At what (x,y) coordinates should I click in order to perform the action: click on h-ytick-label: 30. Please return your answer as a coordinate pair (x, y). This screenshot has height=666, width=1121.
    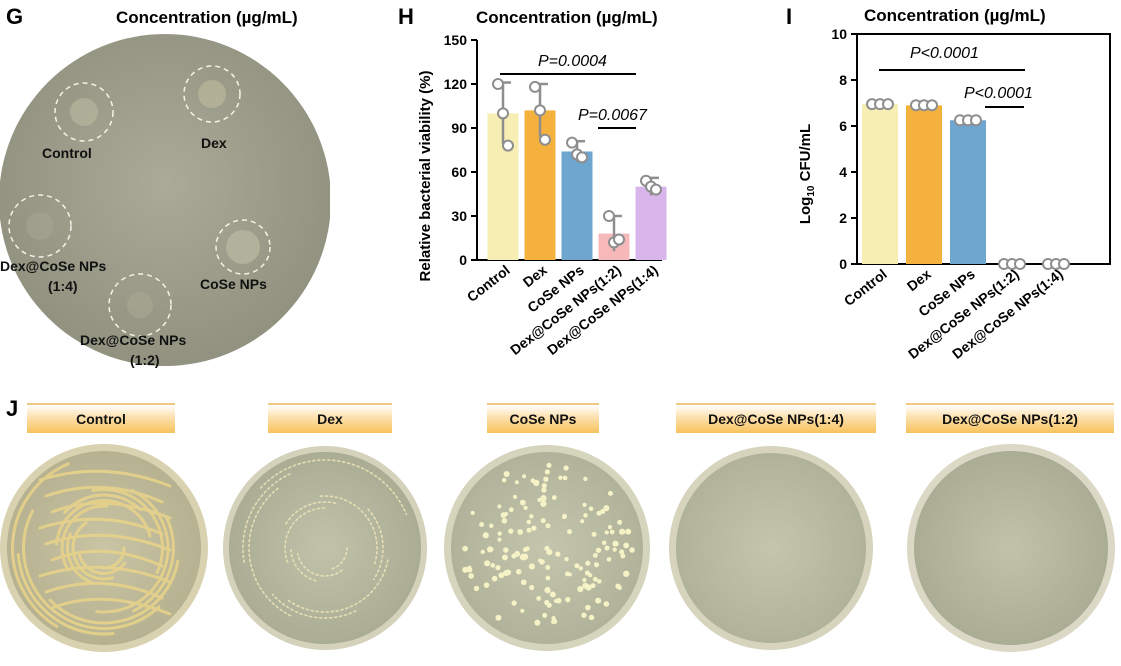
    Looking at the image, I should click on (459, 216).